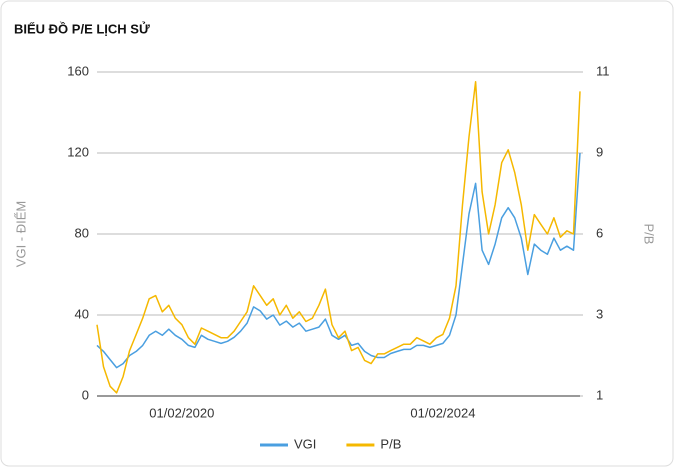 Image resolution: width=676 pixels, height=474 pixels. I want to click on y2-tick-label: 1, so click(599, 394).